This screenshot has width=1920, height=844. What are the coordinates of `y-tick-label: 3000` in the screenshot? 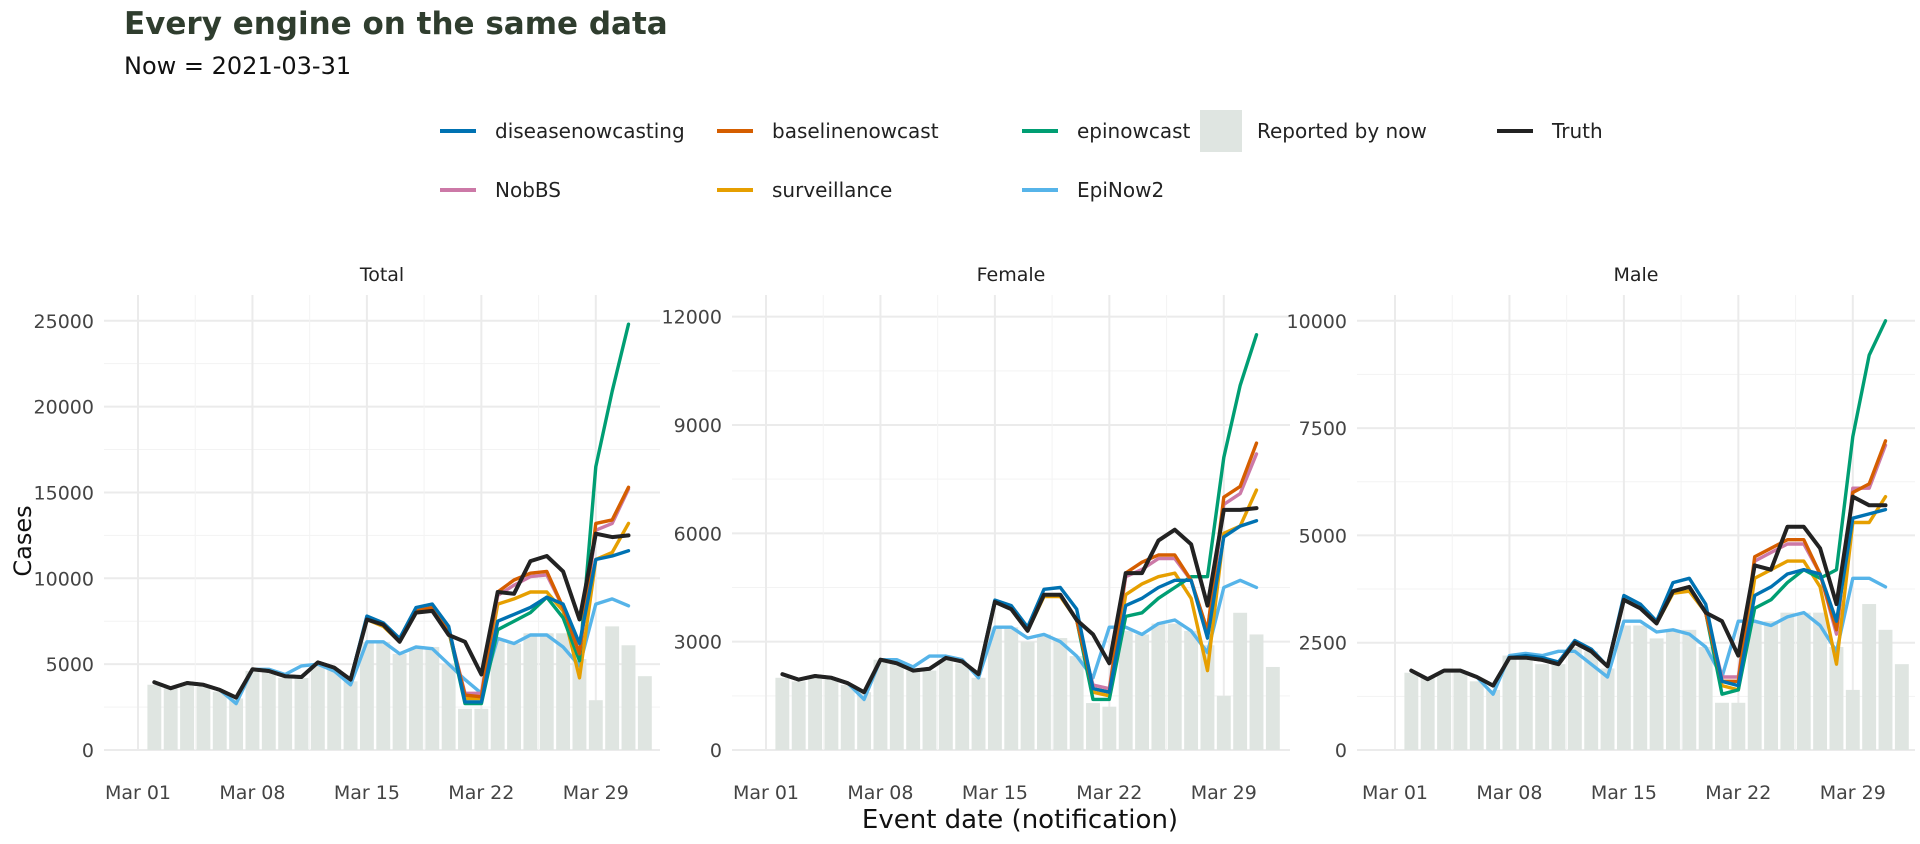 It's located at (698, 643).